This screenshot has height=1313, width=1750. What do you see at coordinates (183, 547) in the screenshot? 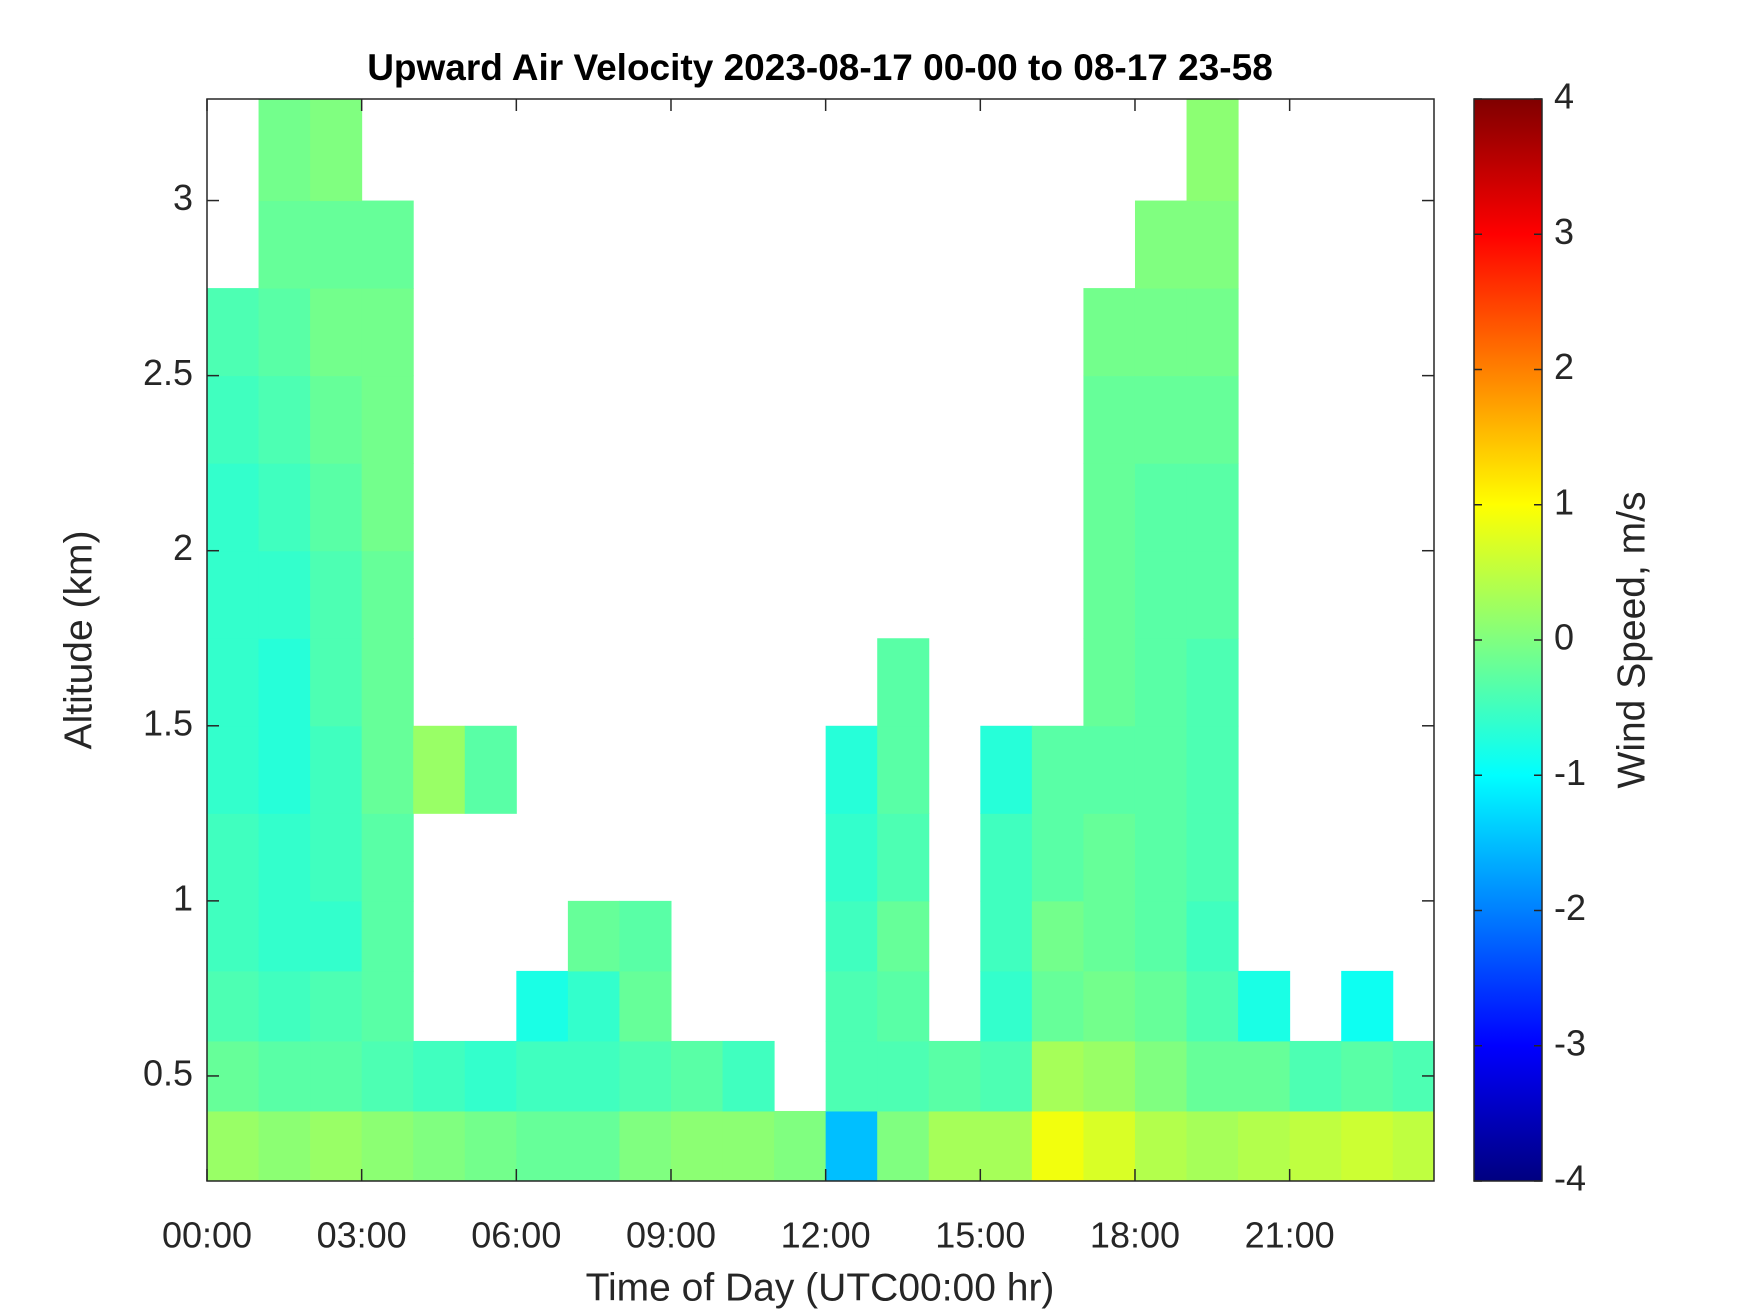
I see `y-tick-label: 2` at bounding box center [183, 547].